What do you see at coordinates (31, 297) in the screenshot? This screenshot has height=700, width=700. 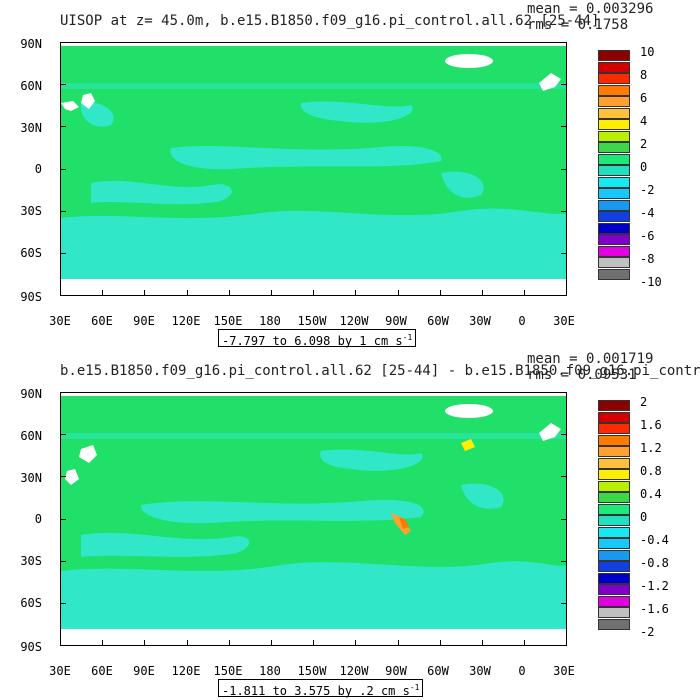 I see `lat-label: 90S` at bounding box center [31, 297].